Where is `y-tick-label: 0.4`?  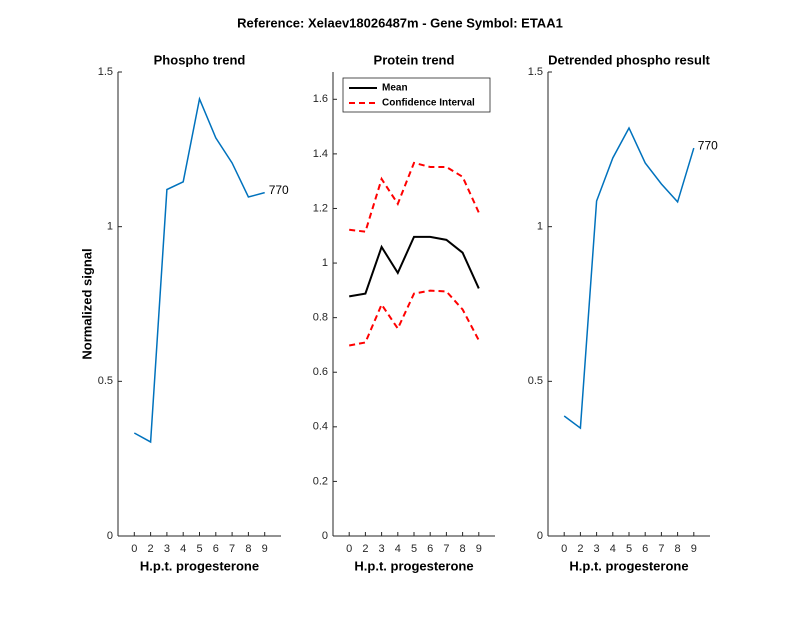
y-tick-label: 0.4 is located at coordinates (320, 427).